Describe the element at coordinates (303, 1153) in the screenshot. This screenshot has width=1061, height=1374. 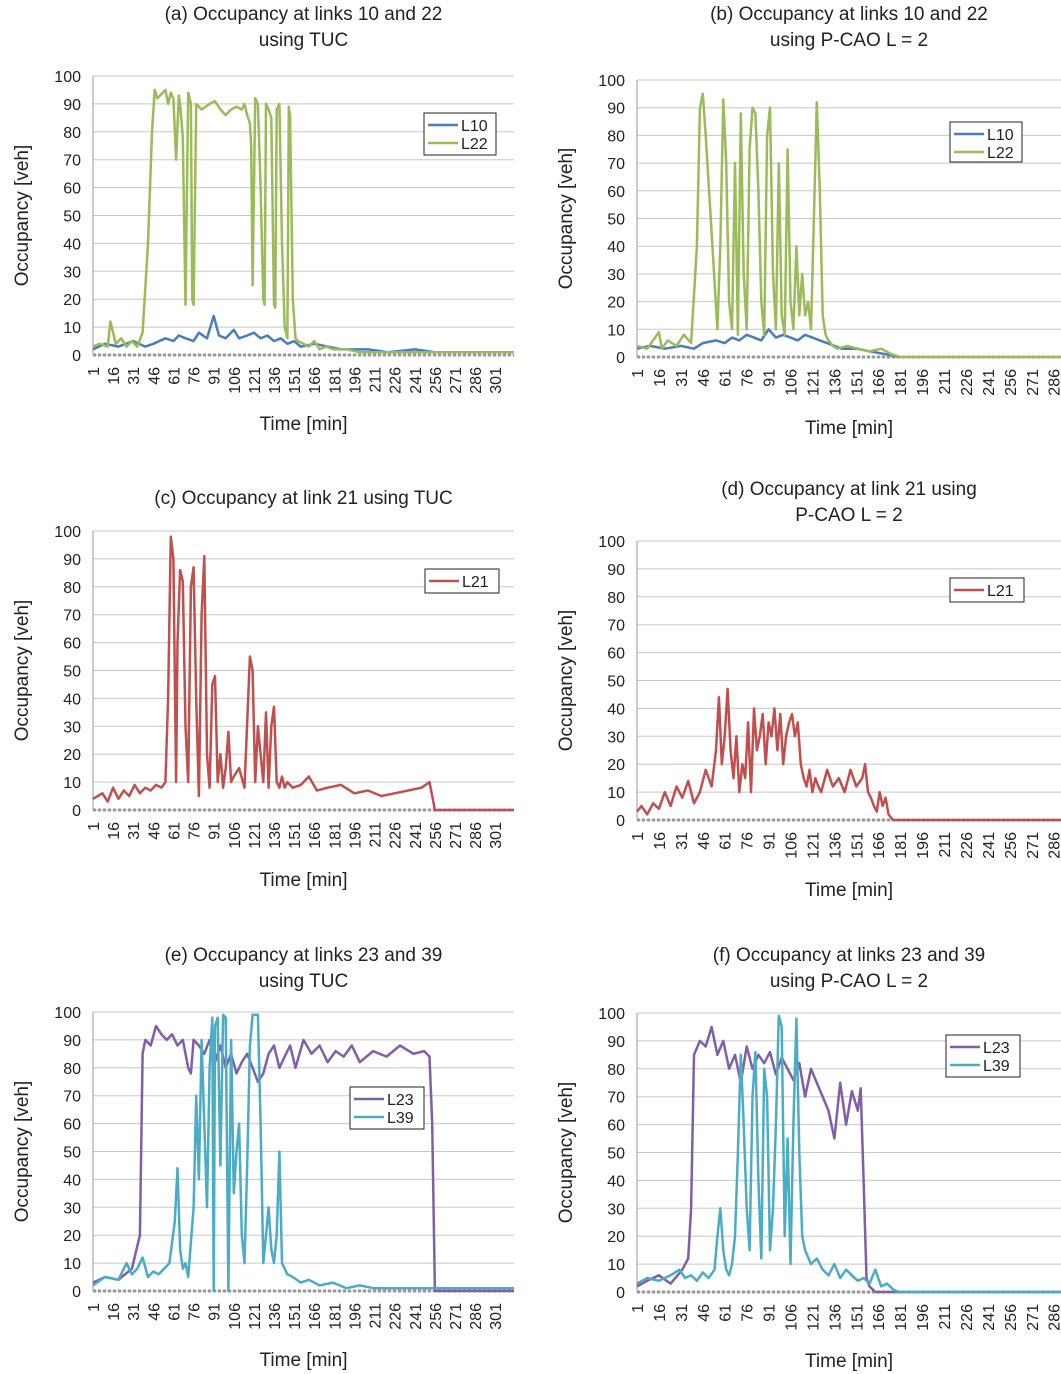
I see `series-line-l39` at that location.